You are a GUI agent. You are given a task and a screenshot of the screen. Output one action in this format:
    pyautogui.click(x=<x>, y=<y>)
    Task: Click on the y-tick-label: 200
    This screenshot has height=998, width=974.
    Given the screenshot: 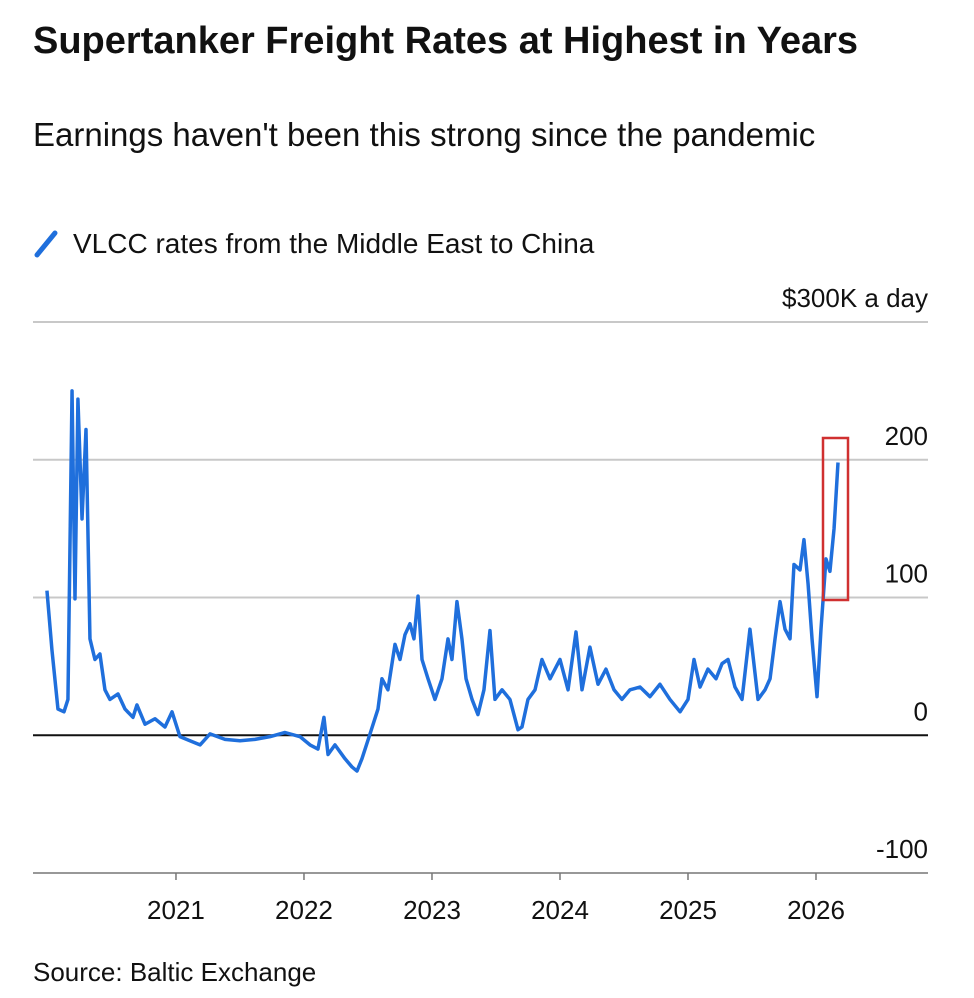 What is the action you would take?
    pyautogui.click(x=906, y=436)
    